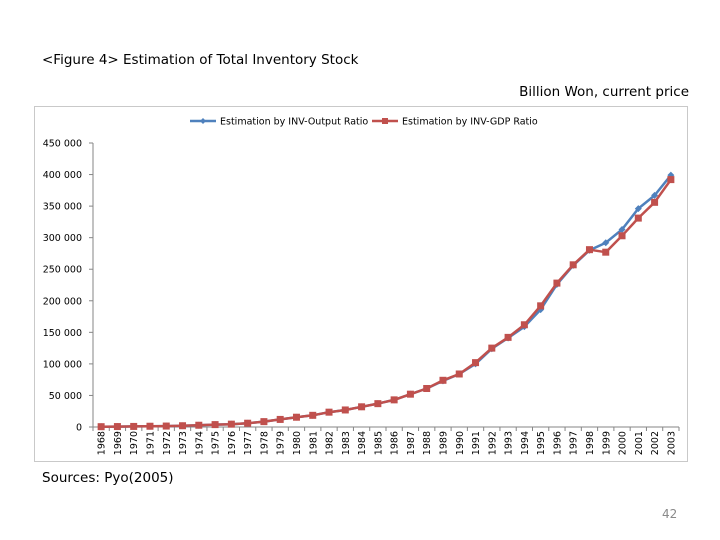  What do you see at coordinates (294, 122) in the screenshot?
I see `legend-label-series-1: Estimation by INV-Output Ratio` at bounding box center [294, 122].